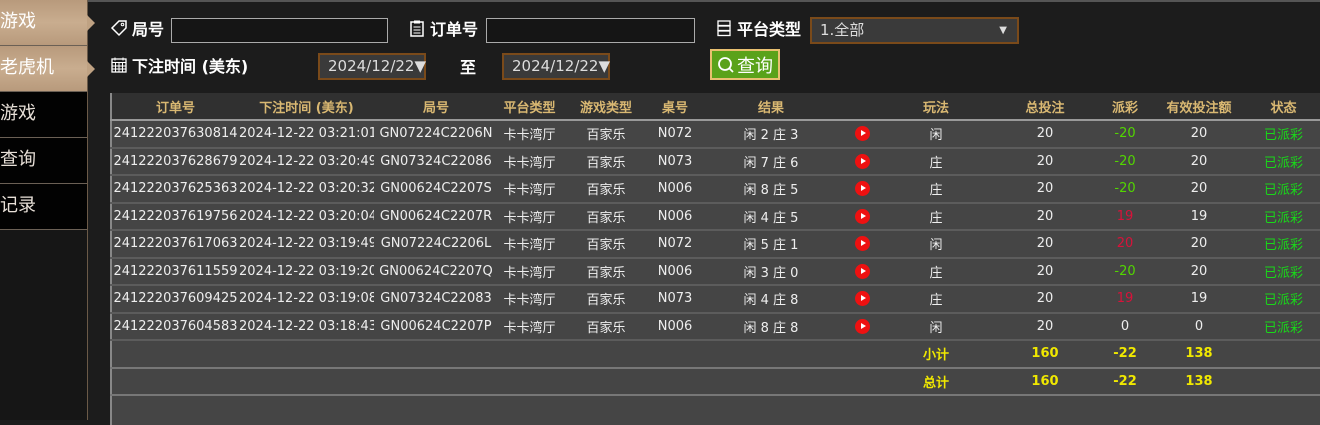 The image size is (1320, 425). Describe the element at coordinates (443, 28) in the screenshot. I see `order-label: 订单号` at that location.